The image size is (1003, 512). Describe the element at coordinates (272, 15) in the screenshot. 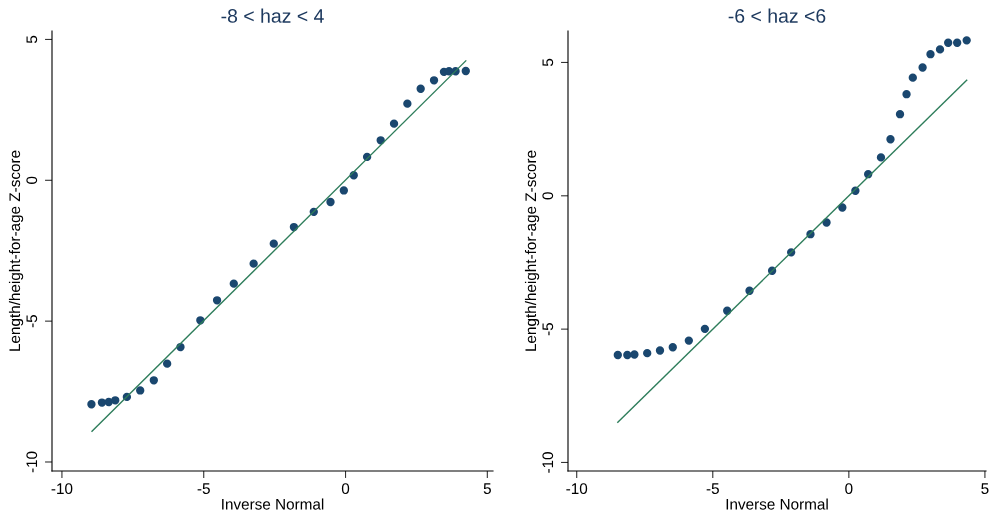

I see `chart-title: -8 < haz < 4` at that location.